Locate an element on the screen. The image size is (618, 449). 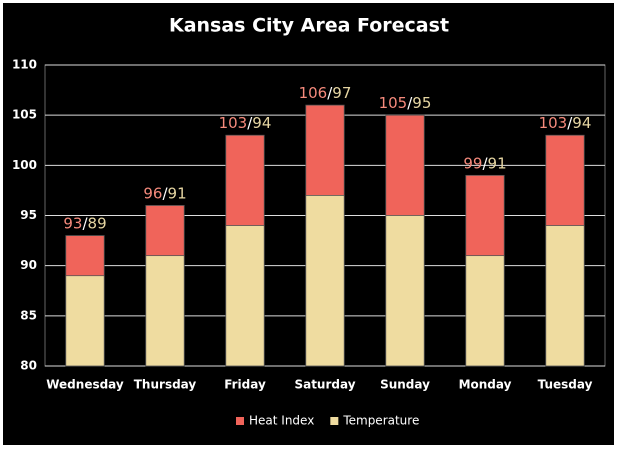
y-tick-label: 90 is located at coordinates (28, 265).